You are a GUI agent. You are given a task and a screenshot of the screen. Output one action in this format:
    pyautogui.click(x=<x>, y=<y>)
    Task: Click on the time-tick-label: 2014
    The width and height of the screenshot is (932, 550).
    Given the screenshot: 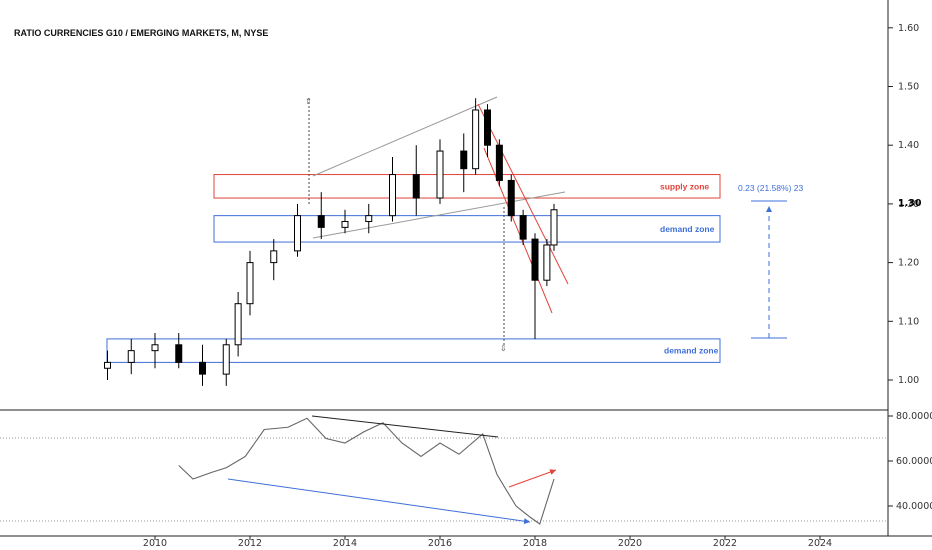 What is the action you would take?
    pyautogui.click(x=345, y=543)
    